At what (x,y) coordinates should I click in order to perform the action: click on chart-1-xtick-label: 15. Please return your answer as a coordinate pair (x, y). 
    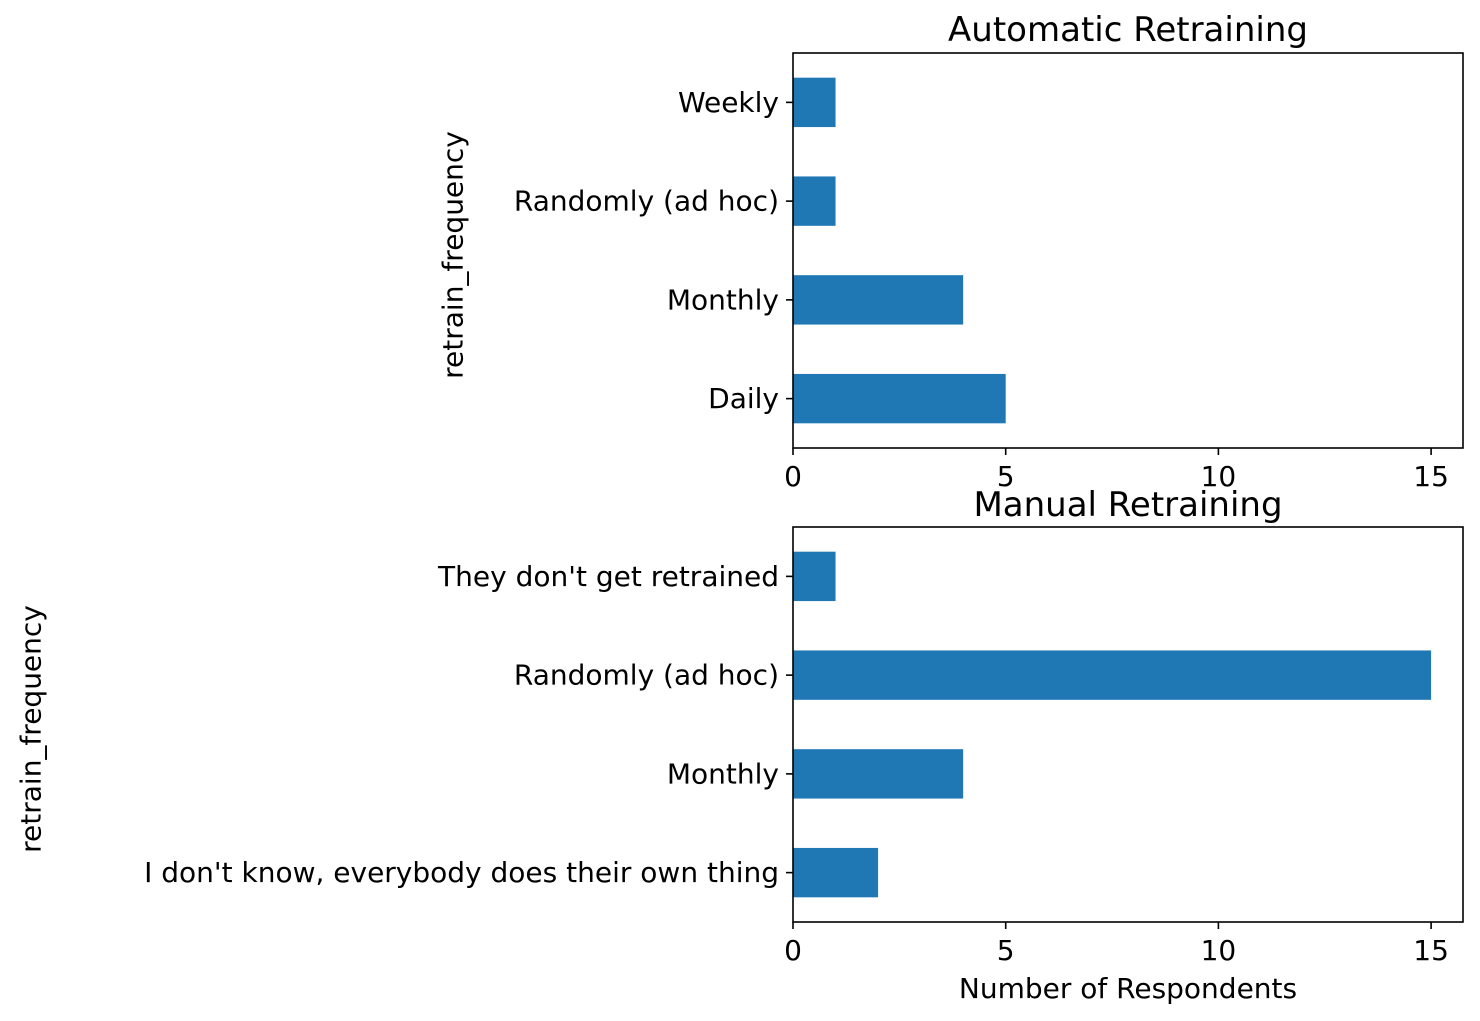
    Looking at the image, I should click on (1431, 950).